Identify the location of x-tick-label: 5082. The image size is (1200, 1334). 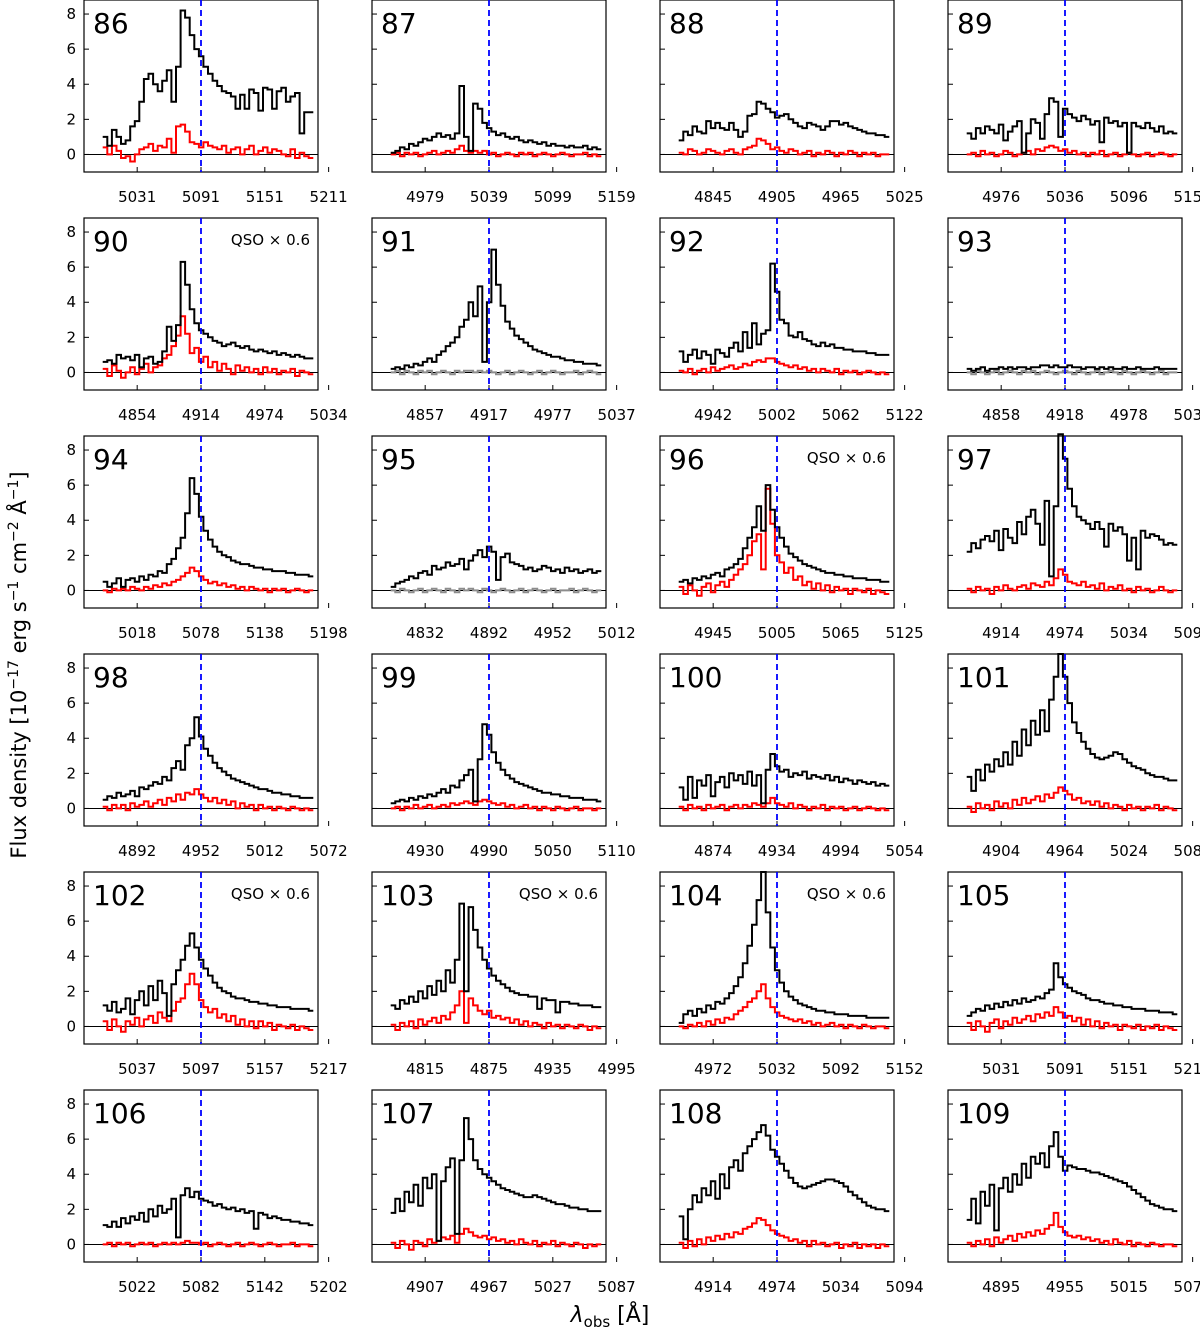
(201, 1287).